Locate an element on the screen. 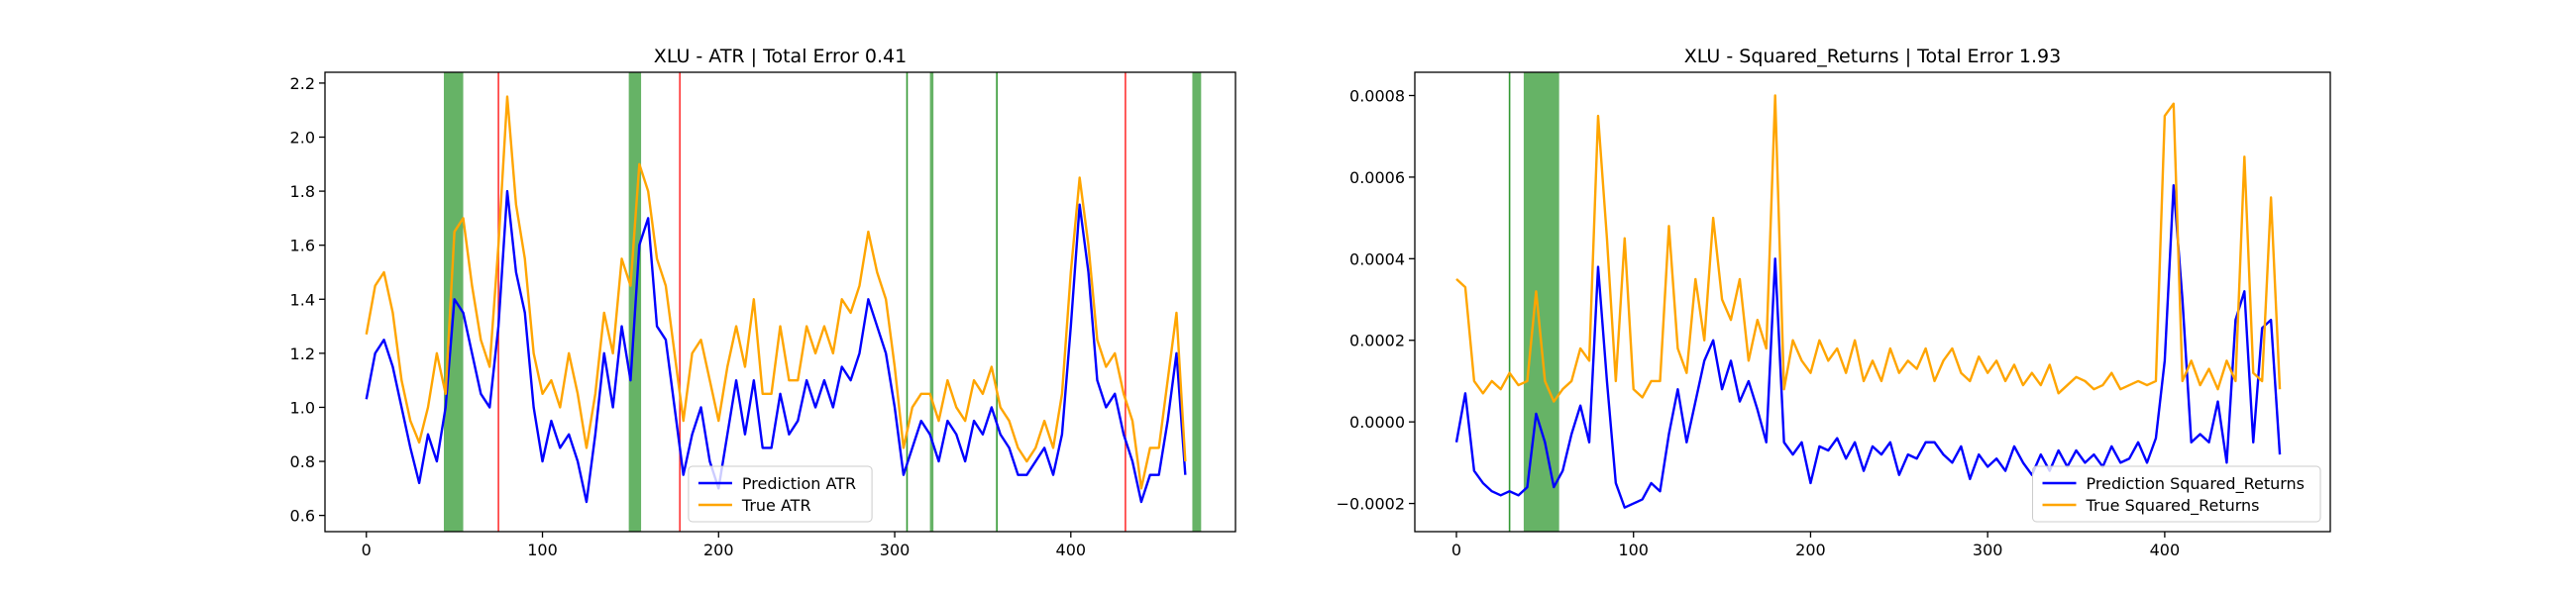 This screenshot has height=594, width=2576. legend-label: True Squared_Returns is located at coordinates (2173, 506).